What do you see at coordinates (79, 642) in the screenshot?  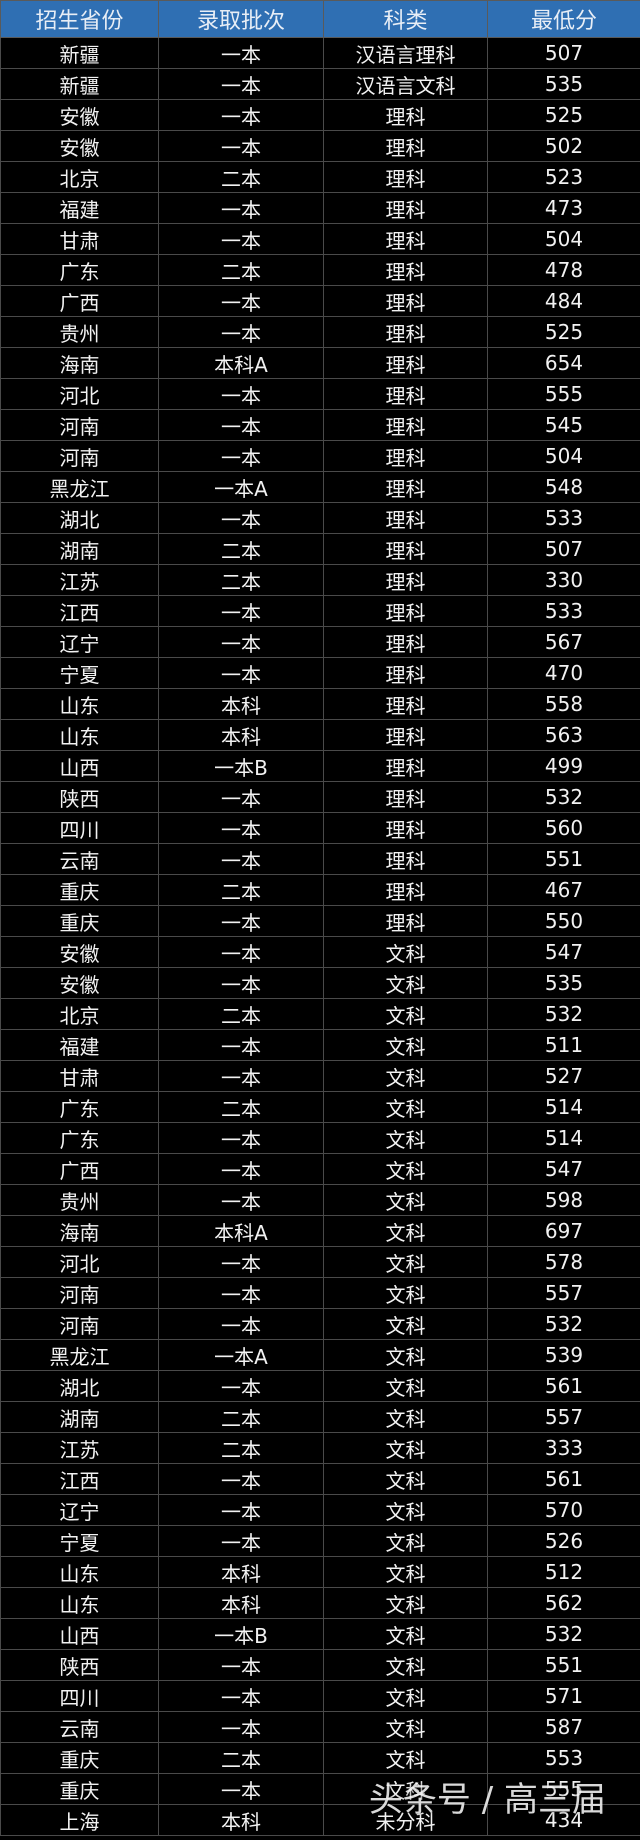 I see `table-cell: 辽宁` at bounding box center [79, 642].